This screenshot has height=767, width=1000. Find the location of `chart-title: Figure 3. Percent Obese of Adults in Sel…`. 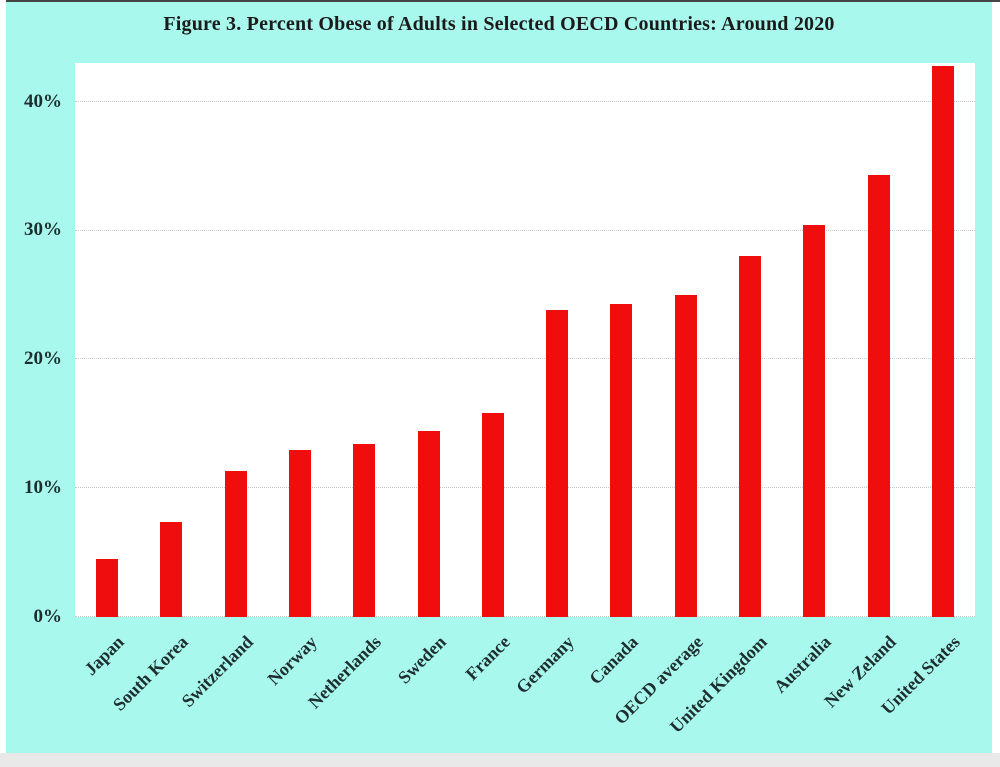

chart-title: Figure 3. Percent Obese of Adults in Sel… is located at coordinates (499, 24).